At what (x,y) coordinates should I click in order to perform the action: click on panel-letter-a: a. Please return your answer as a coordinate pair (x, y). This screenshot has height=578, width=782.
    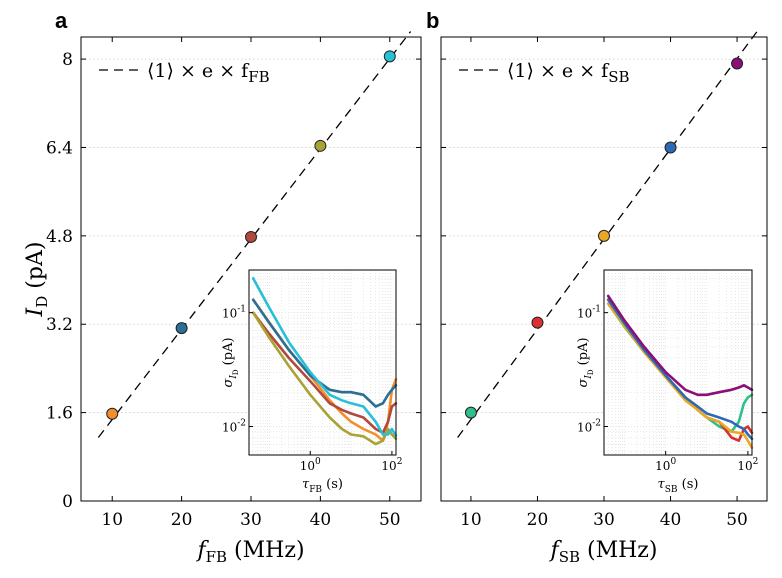
    Looking at the image, I should click on (61, 20).